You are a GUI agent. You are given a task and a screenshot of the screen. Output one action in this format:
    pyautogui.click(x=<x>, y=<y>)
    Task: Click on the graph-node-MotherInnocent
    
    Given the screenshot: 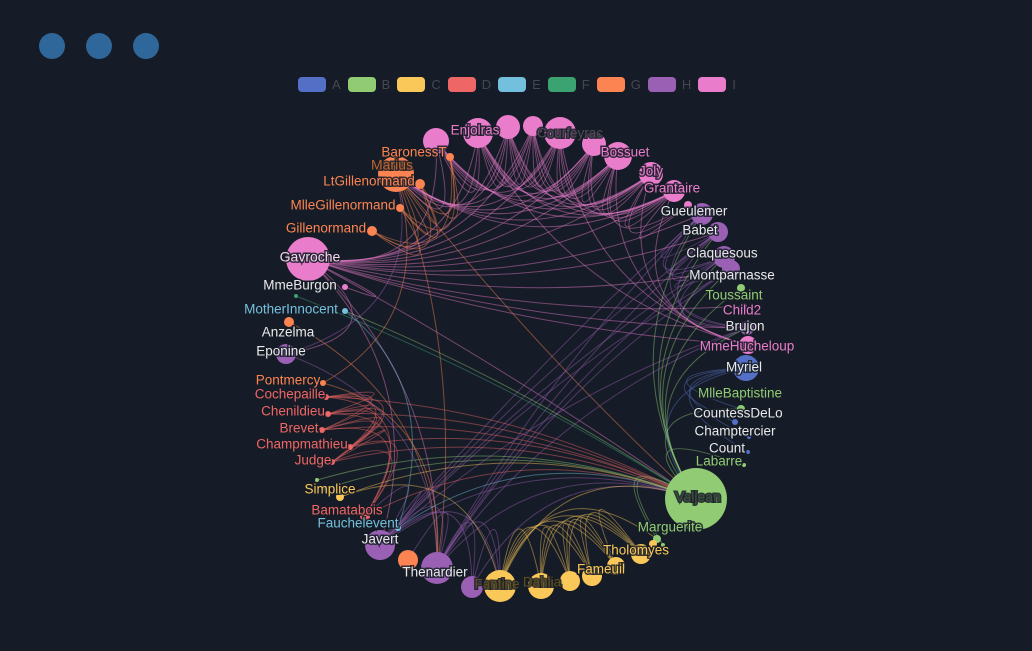 What is the action you would take?
    pyautogui.click(x=345, y=311)
    